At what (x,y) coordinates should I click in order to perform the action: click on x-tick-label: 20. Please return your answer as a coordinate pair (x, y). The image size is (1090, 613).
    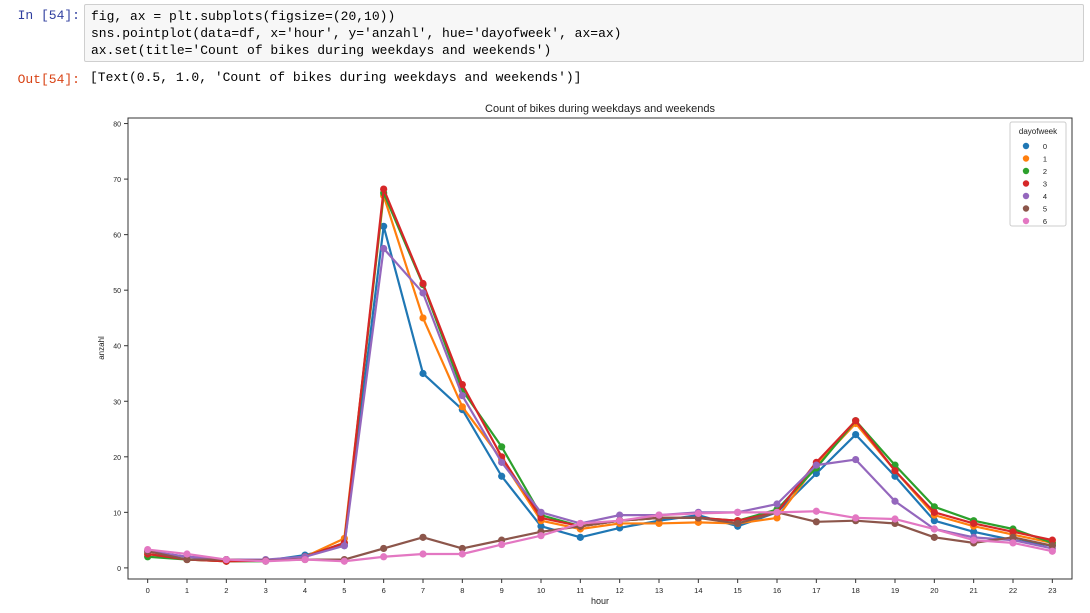
    Looking at the image, I should click on (934, 590).